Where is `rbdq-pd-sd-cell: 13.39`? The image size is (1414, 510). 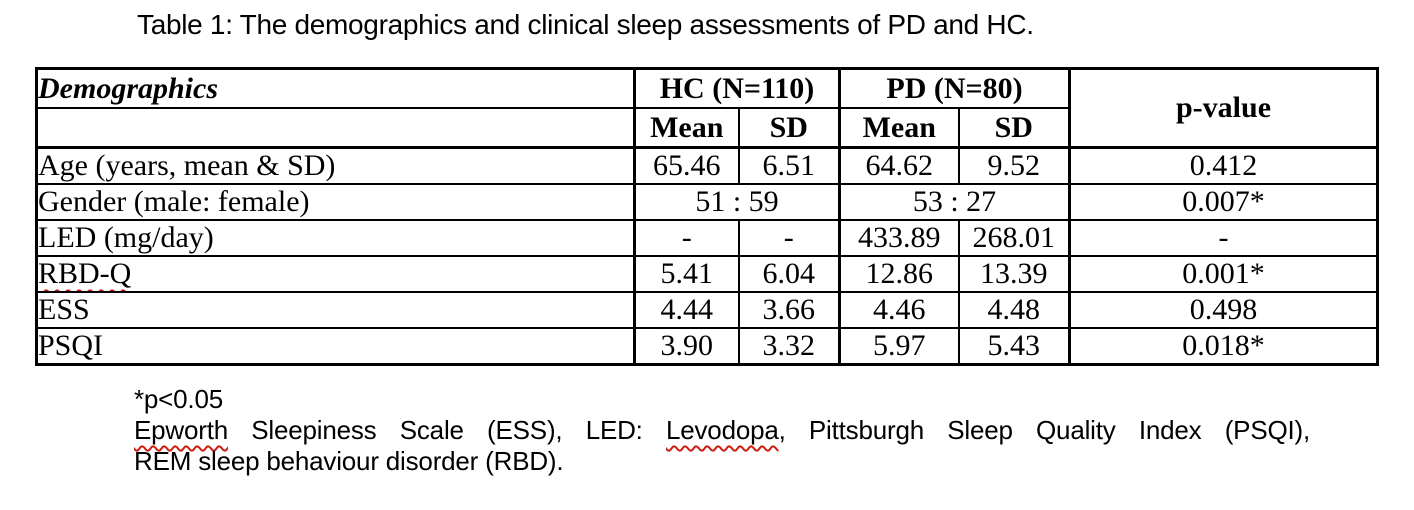
rbdq-pd-sd-cell: 13.39 is located at coordinates (1014, 274).